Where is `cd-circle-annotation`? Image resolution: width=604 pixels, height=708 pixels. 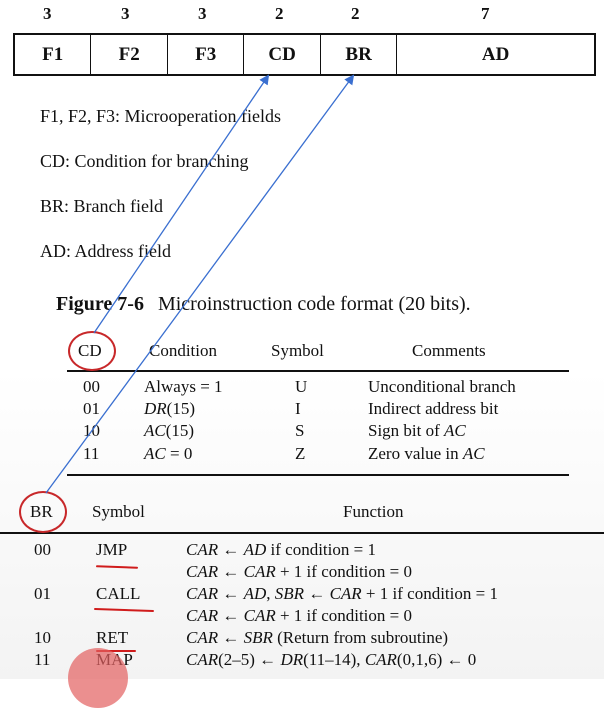 cd-circle-annotation is located at coordinates (92, 351).